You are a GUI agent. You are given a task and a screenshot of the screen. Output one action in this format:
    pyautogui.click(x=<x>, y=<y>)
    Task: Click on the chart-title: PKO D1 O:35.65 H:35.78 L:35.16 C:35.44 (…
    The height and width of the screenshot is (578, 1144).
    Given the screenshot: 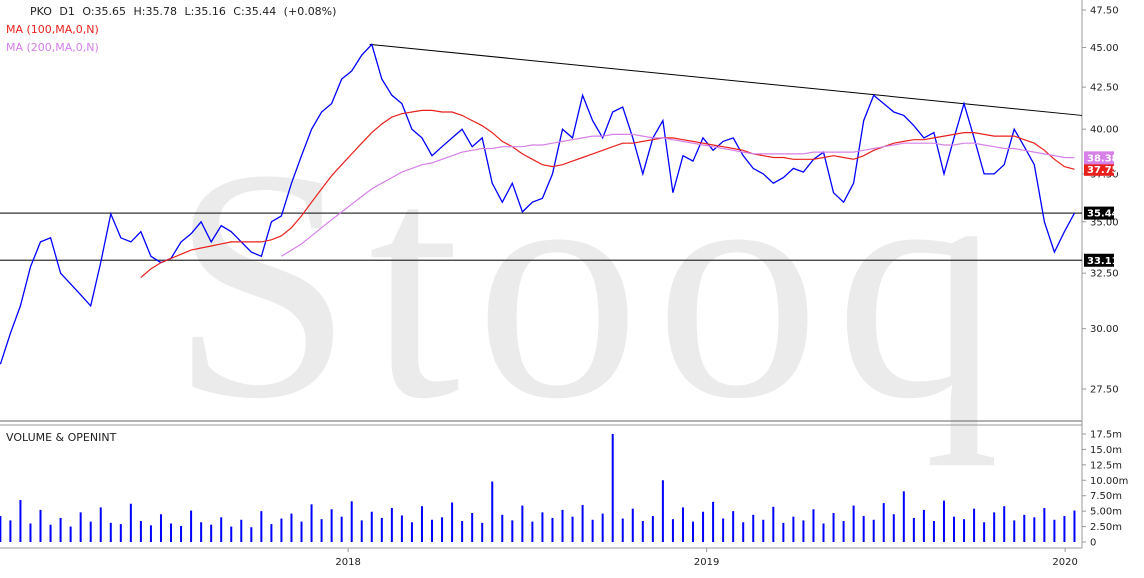 What is the action you would take?
    pyautogui.click(x=183, y=11)
    